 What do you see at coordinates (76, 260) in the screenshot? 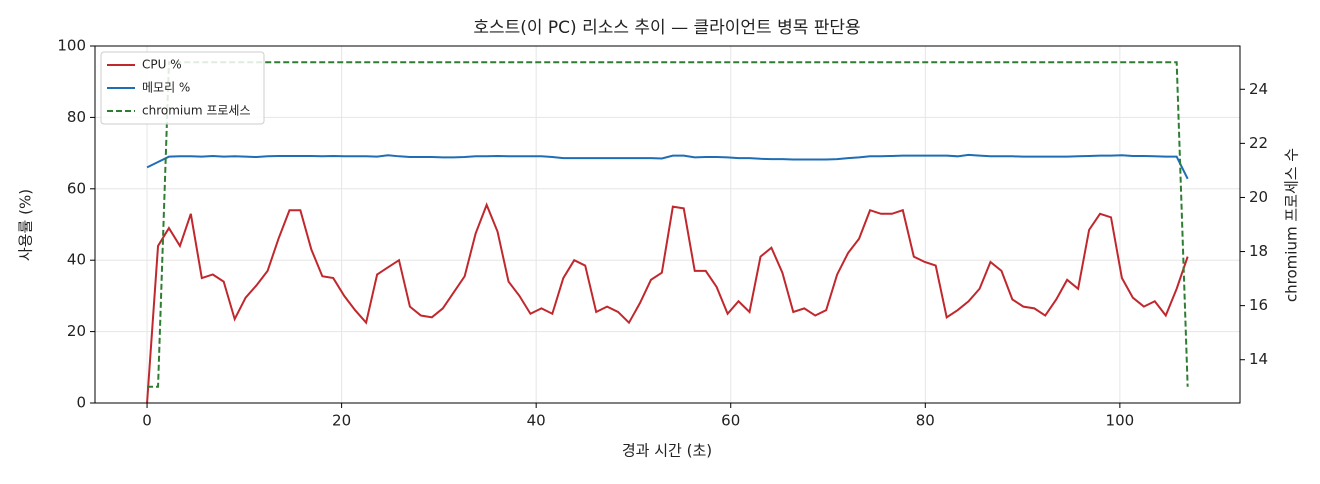
I see `y-tick-label: 40` at bounding box center [76, 260].